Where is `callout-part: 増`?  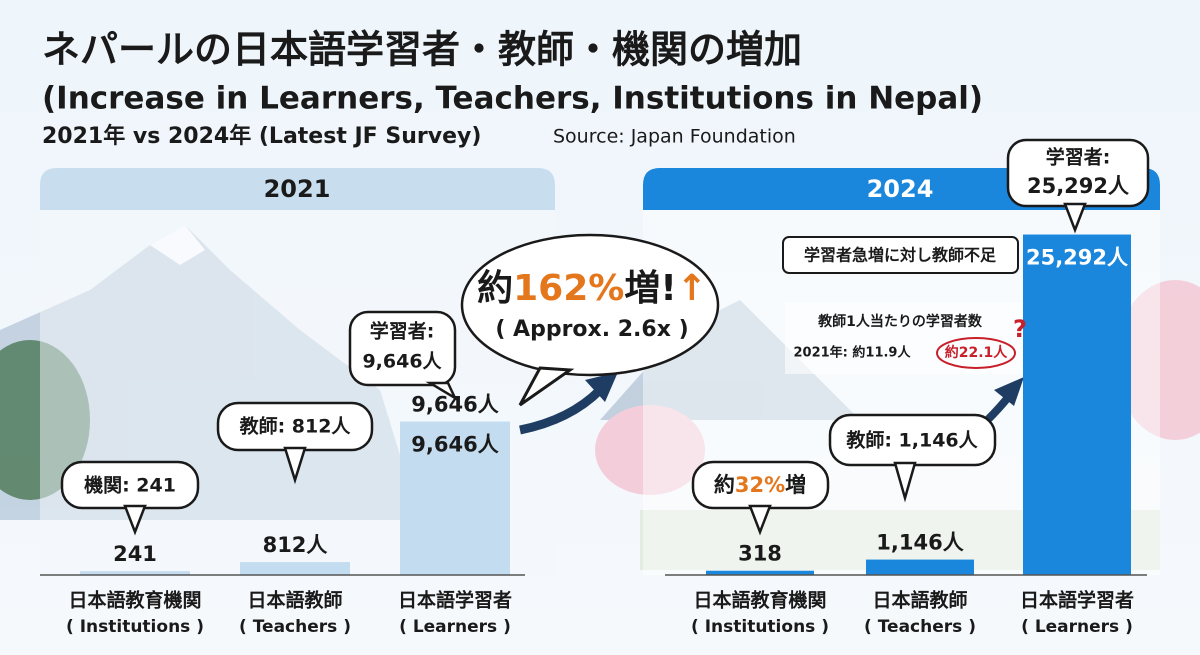
callout-part: 増 is located at coordinates (795, 485).